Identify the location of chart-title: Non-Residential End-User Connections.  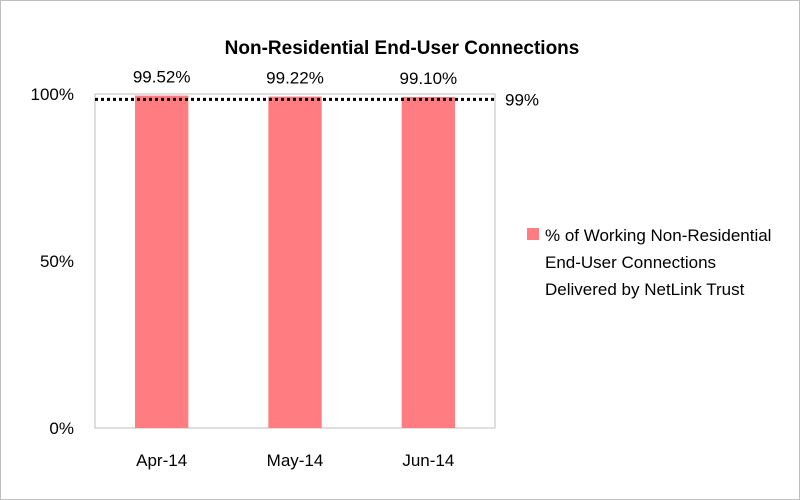
(402, 48).